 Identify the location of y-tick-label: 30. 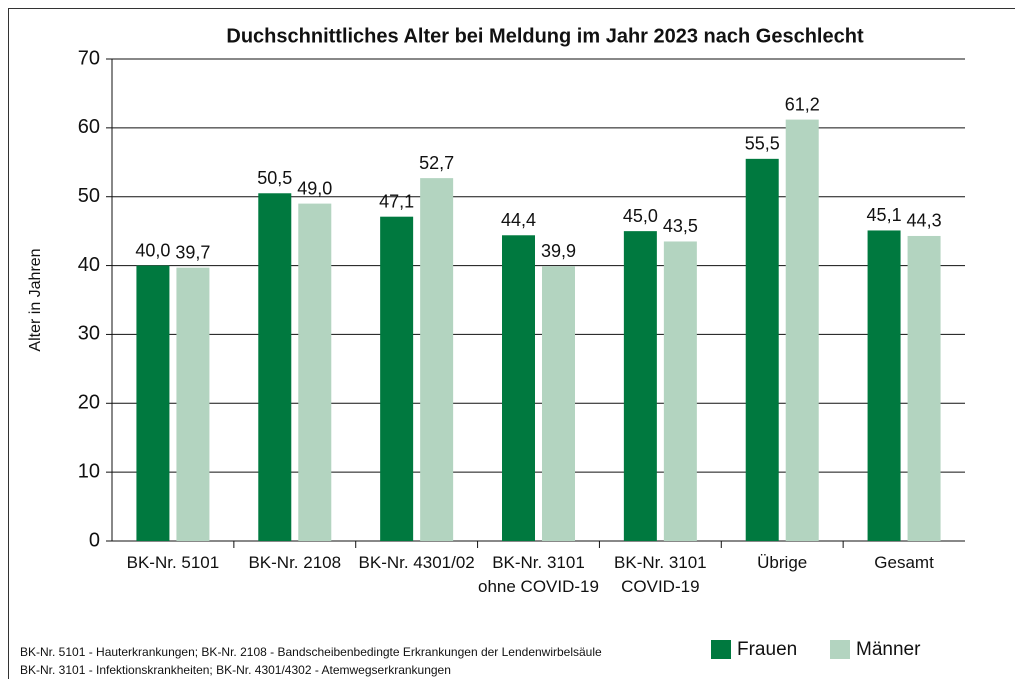
(89, 334).